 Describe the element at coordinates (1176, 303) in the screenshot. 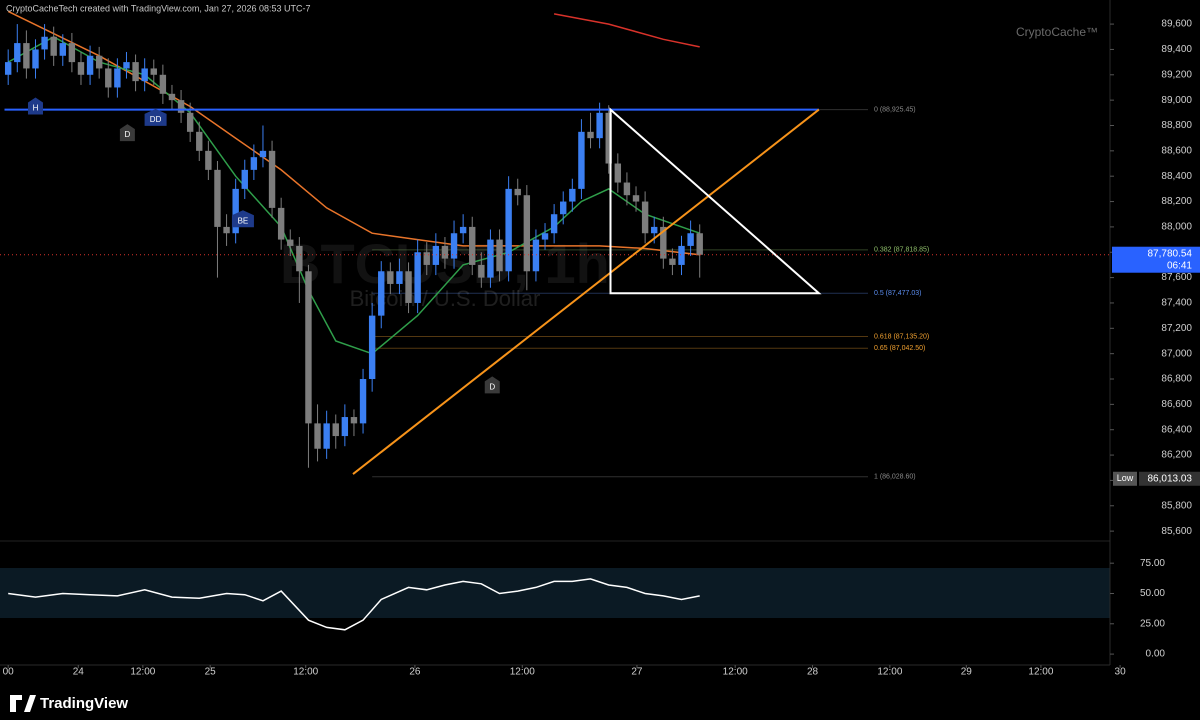

I see `y-tick-label: 87,400` at that location.